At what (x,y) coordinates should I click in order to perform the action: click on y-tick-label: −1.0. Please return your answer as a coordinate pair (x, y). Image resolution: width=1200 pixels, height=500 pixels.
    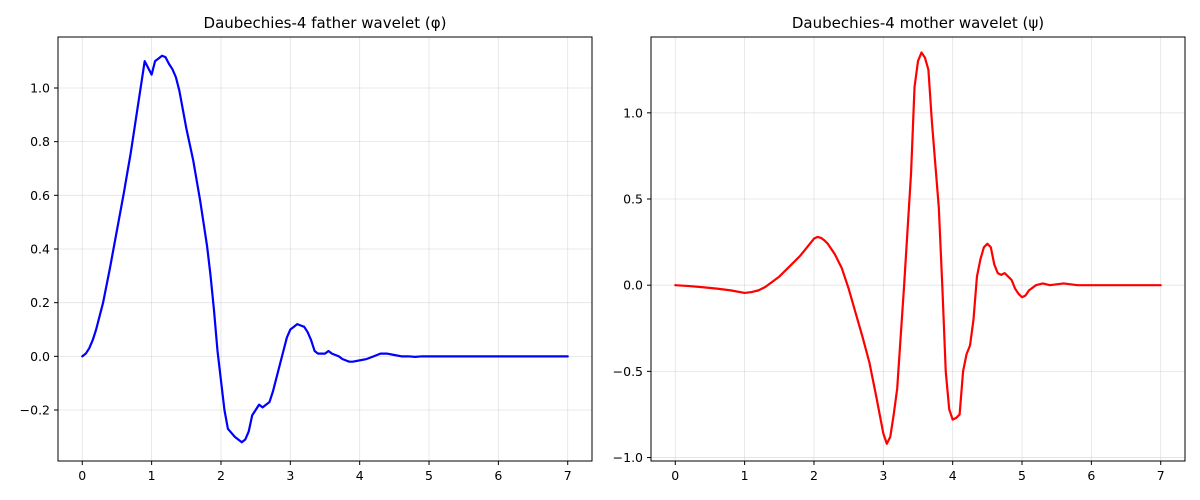
    Looking at the image, I should click on (628, 457).